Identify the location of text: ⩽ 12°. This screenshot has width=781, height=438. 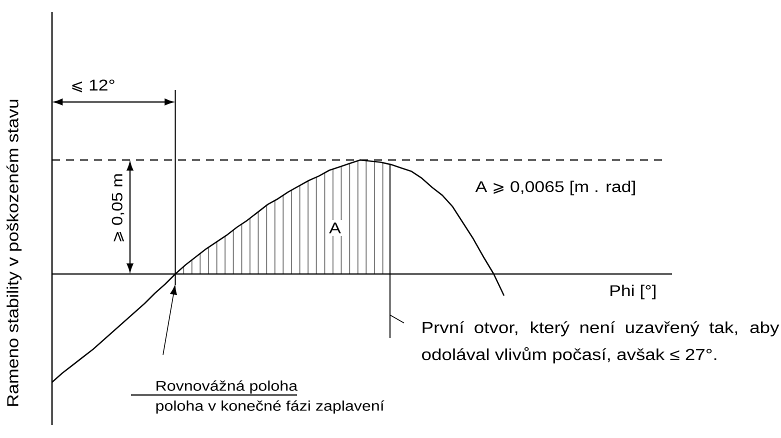
(93, 86).